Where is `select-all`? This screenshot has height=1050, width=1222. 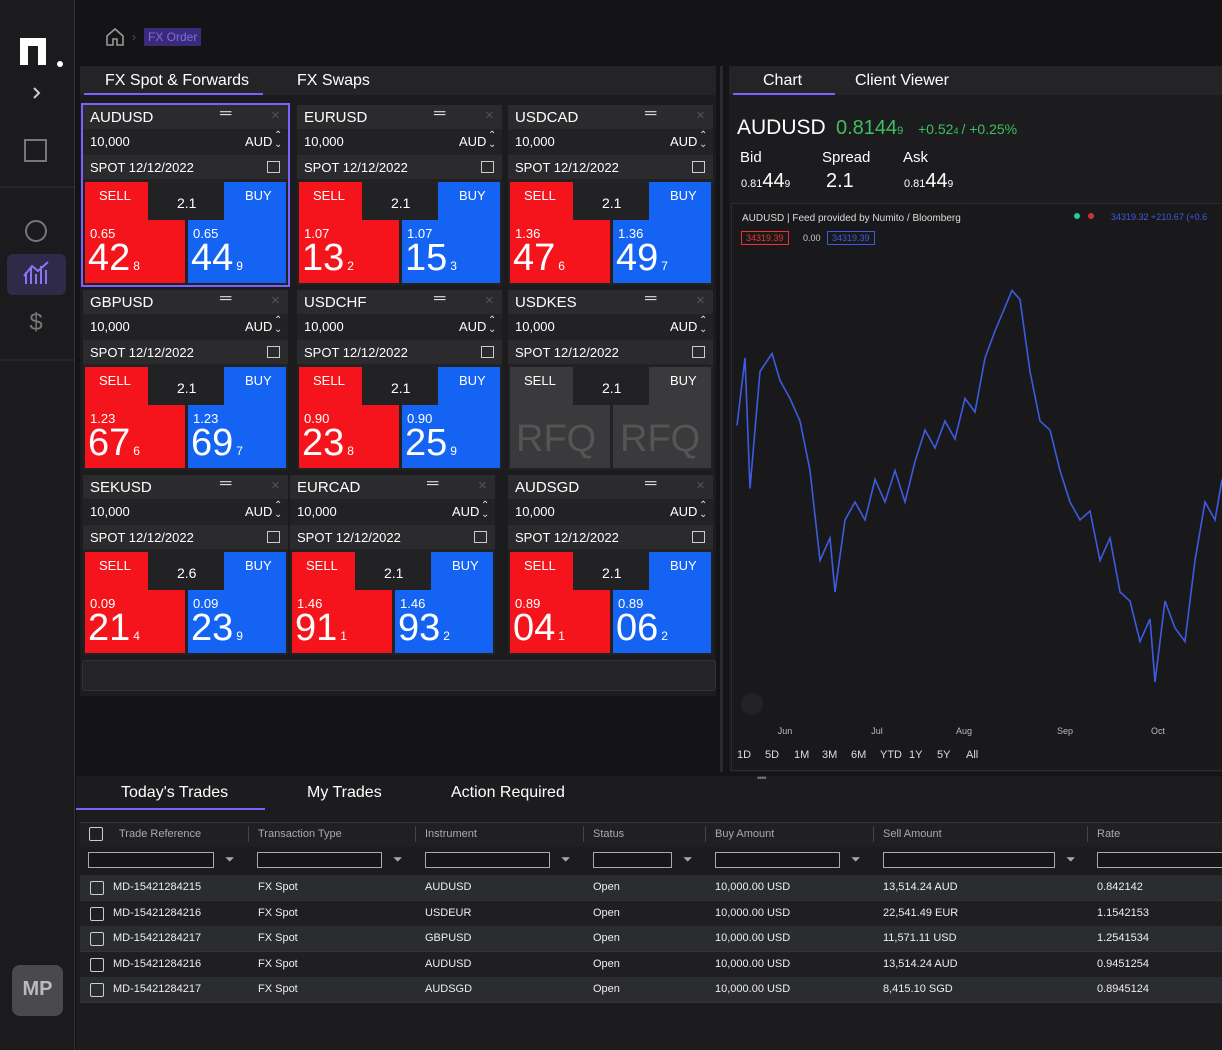 select-all is located at coordinates (96, 834).